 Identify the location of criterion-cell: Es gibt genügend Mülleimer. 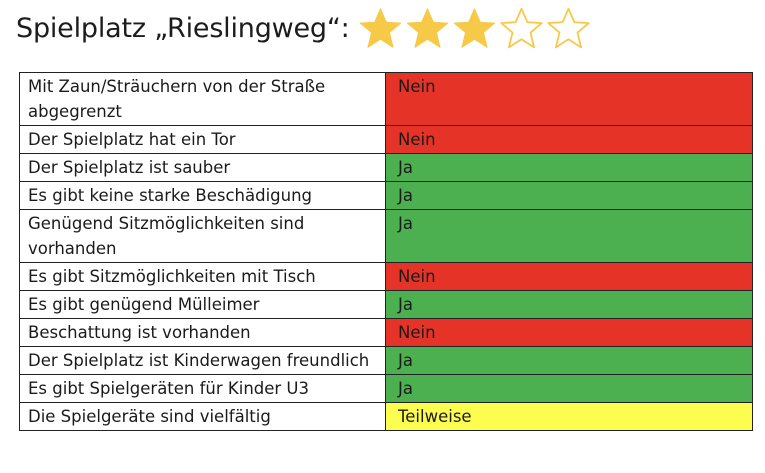
(202, 304).